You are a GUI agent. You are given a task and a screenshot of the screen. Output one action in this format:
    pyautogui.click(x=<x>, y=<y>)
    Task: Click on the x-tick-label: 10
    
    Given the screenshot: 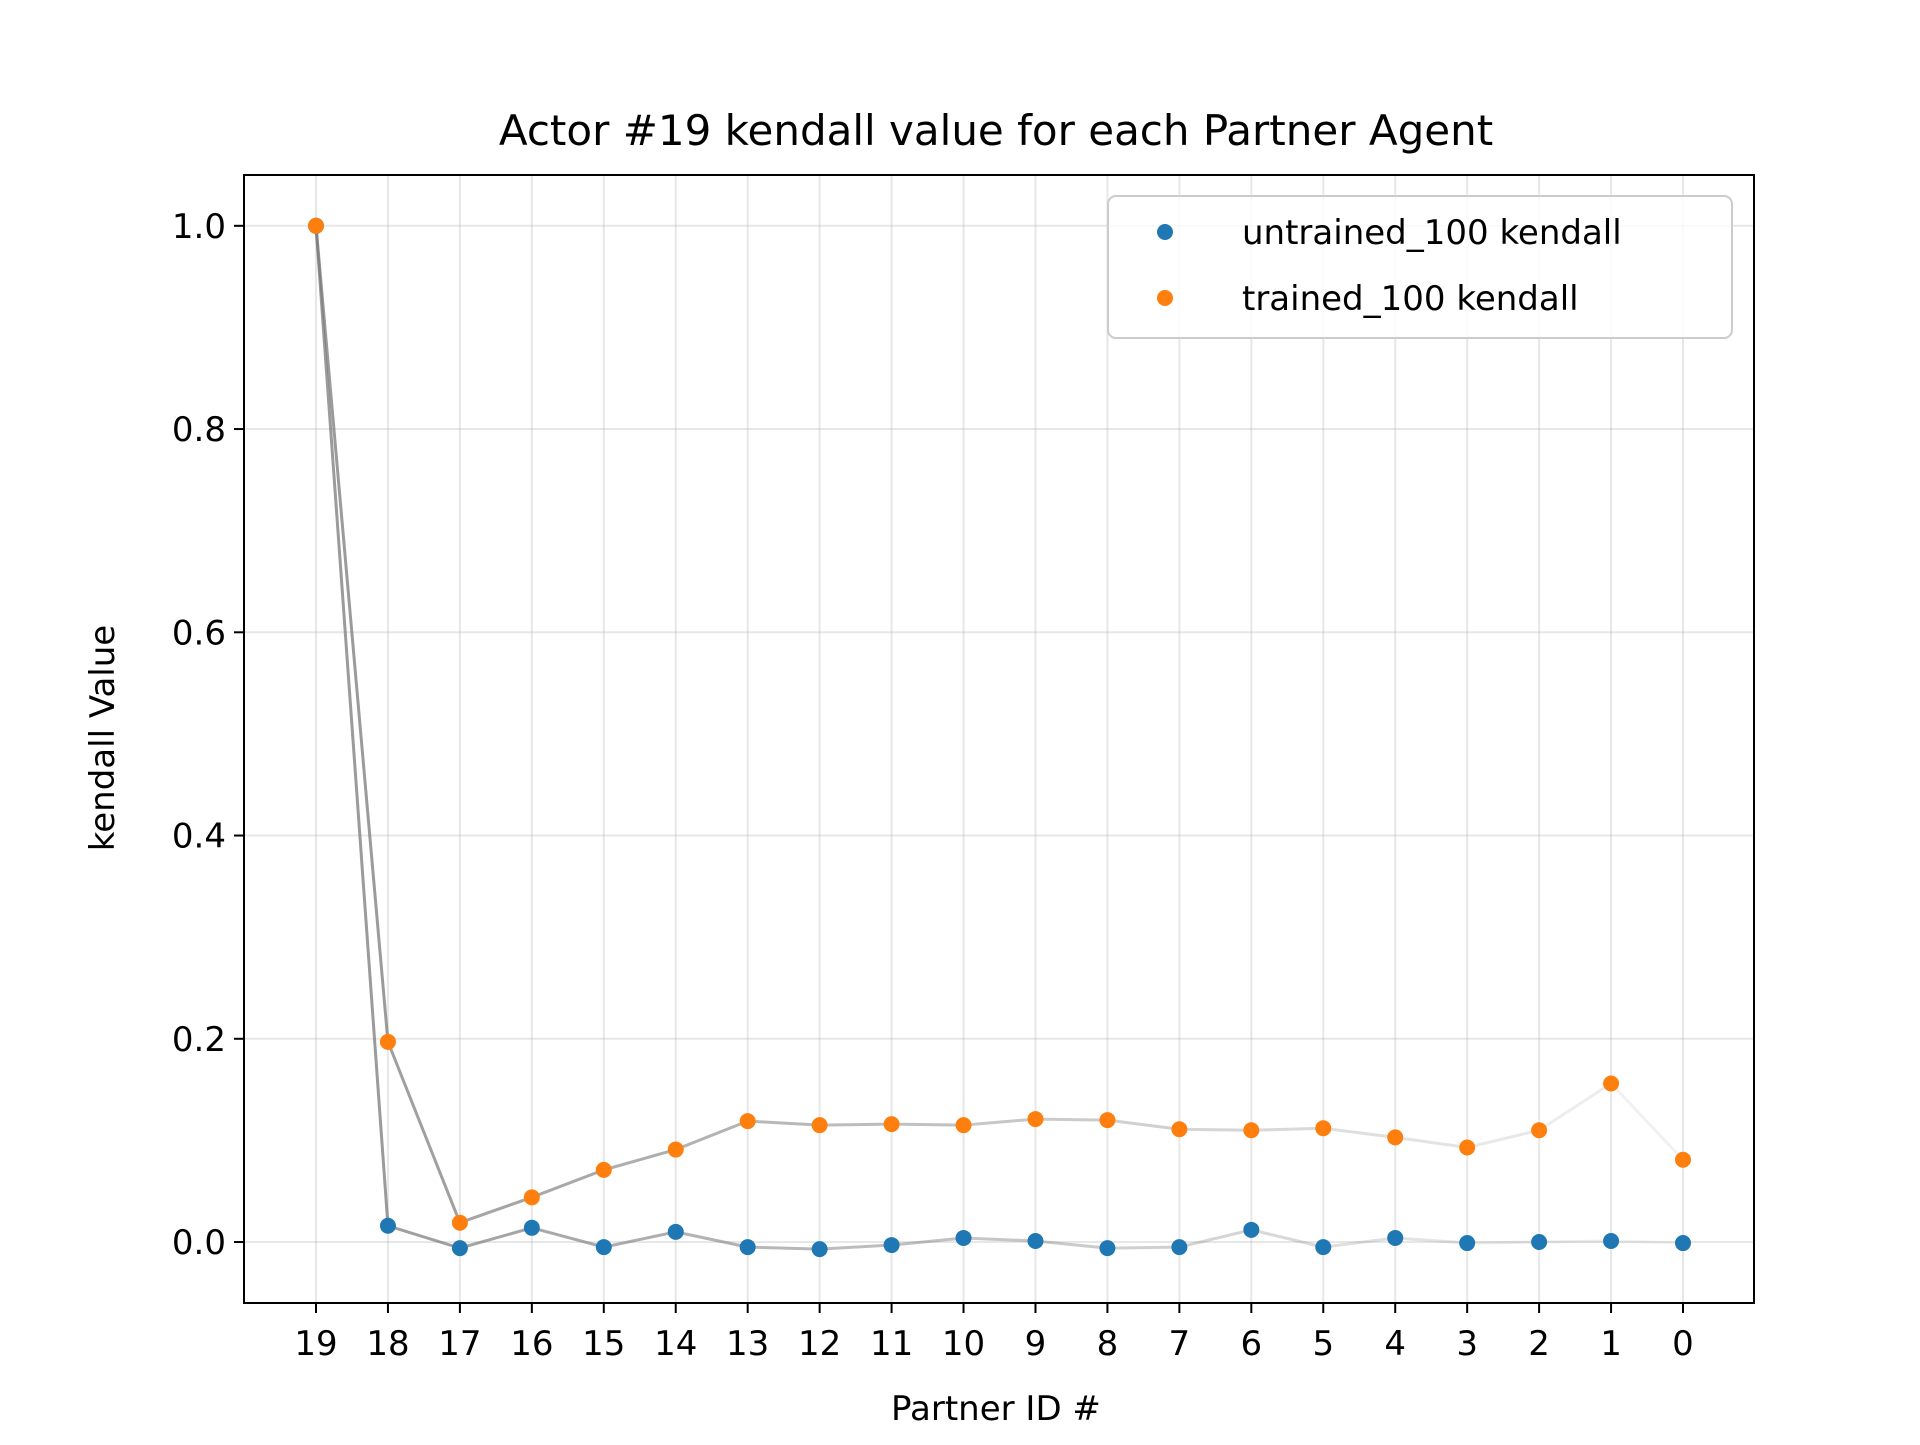 What is the action you would take?
    pyautogui.click(x=963, y=1344)
    